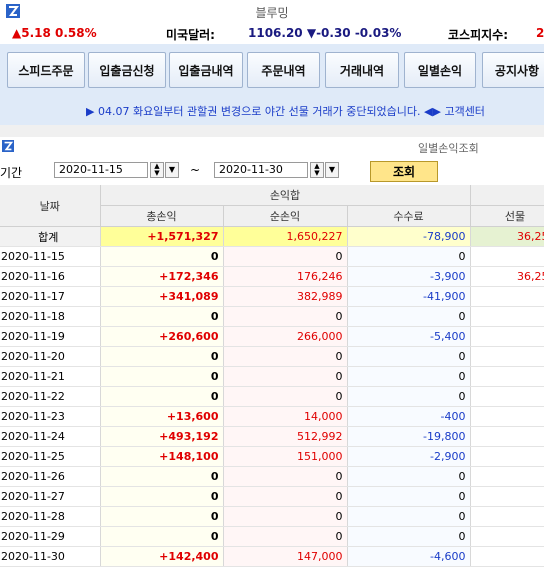 This screenshot has height=584, width=544. Describe the element at coordinates (409, 276) in the screenshot. I see `row-fee: -3,900` at that location.